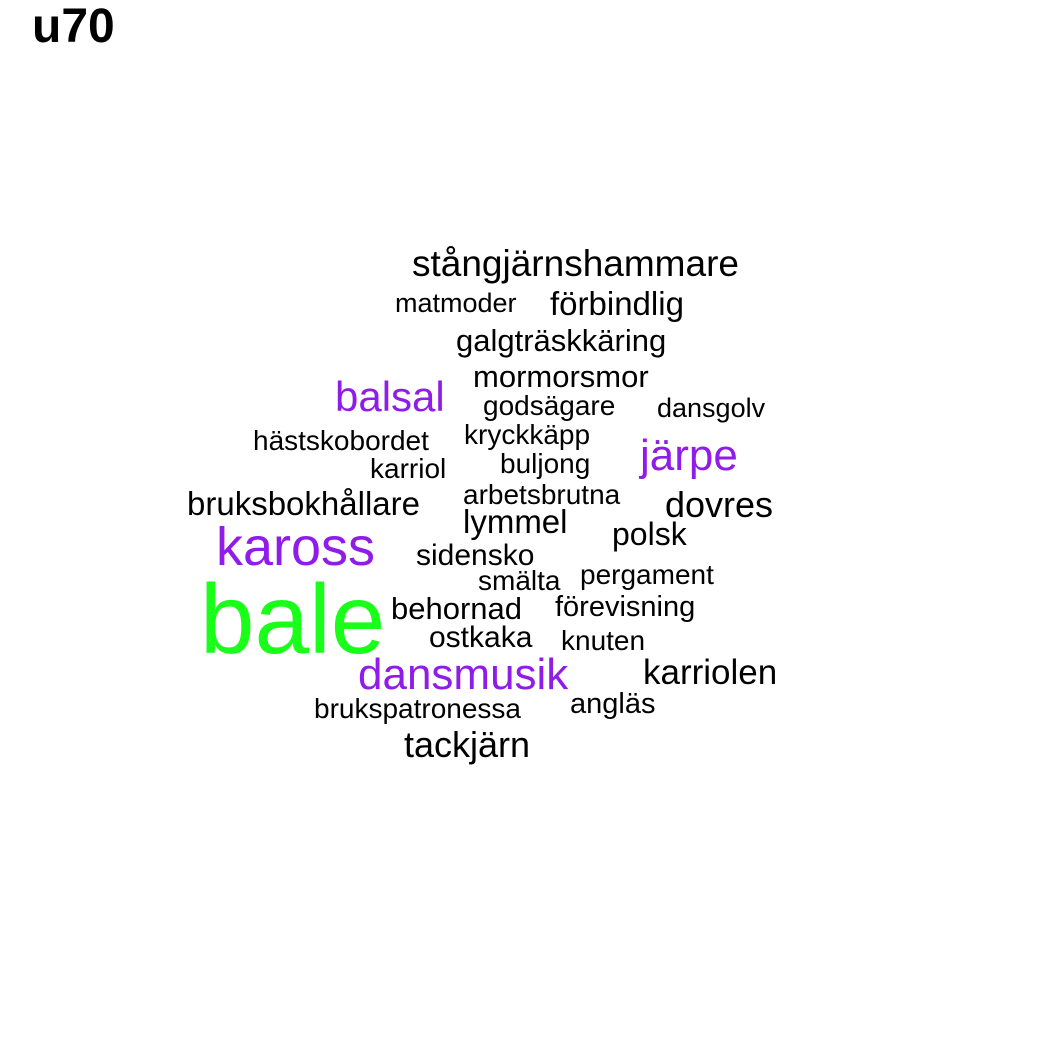 The height and width of the screenshot is (1050, 1050). I want to click on word-karriol: karriol, so click(408, 468).